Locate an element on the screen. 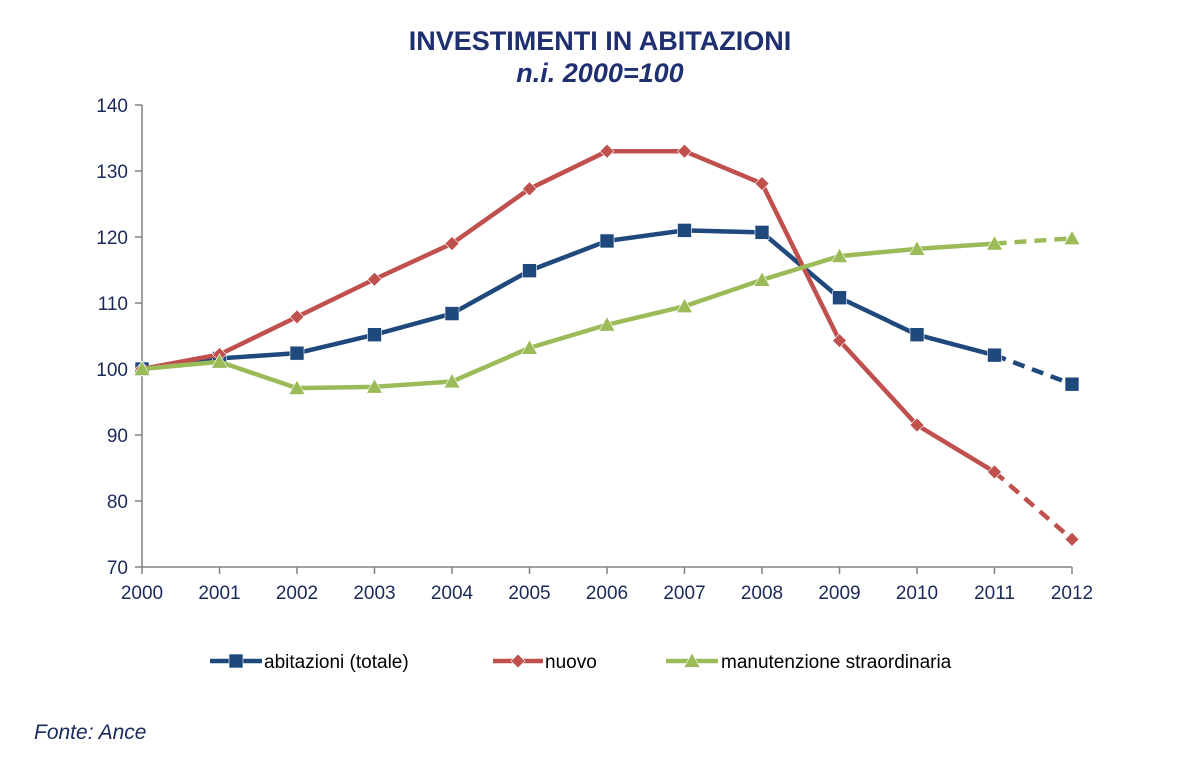 The height and width of the screenshot is (757, 1188). x-tick-label: 2001 is located at coordinates (219, 593).